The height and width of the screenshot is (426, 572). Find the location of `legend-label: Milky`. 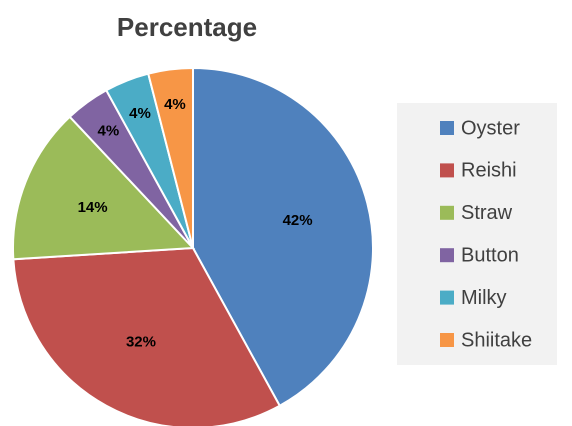

legend-label: Milky is located at coordinates (484, 298).